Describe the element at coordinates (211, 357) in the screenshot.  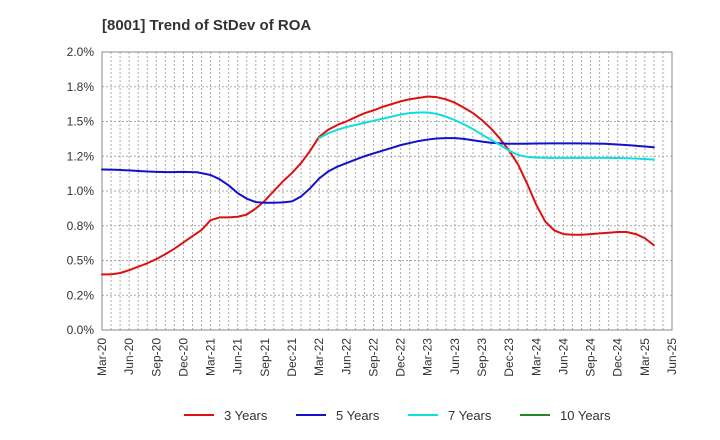
I see `x-tick-label: Mar-21` at that location.